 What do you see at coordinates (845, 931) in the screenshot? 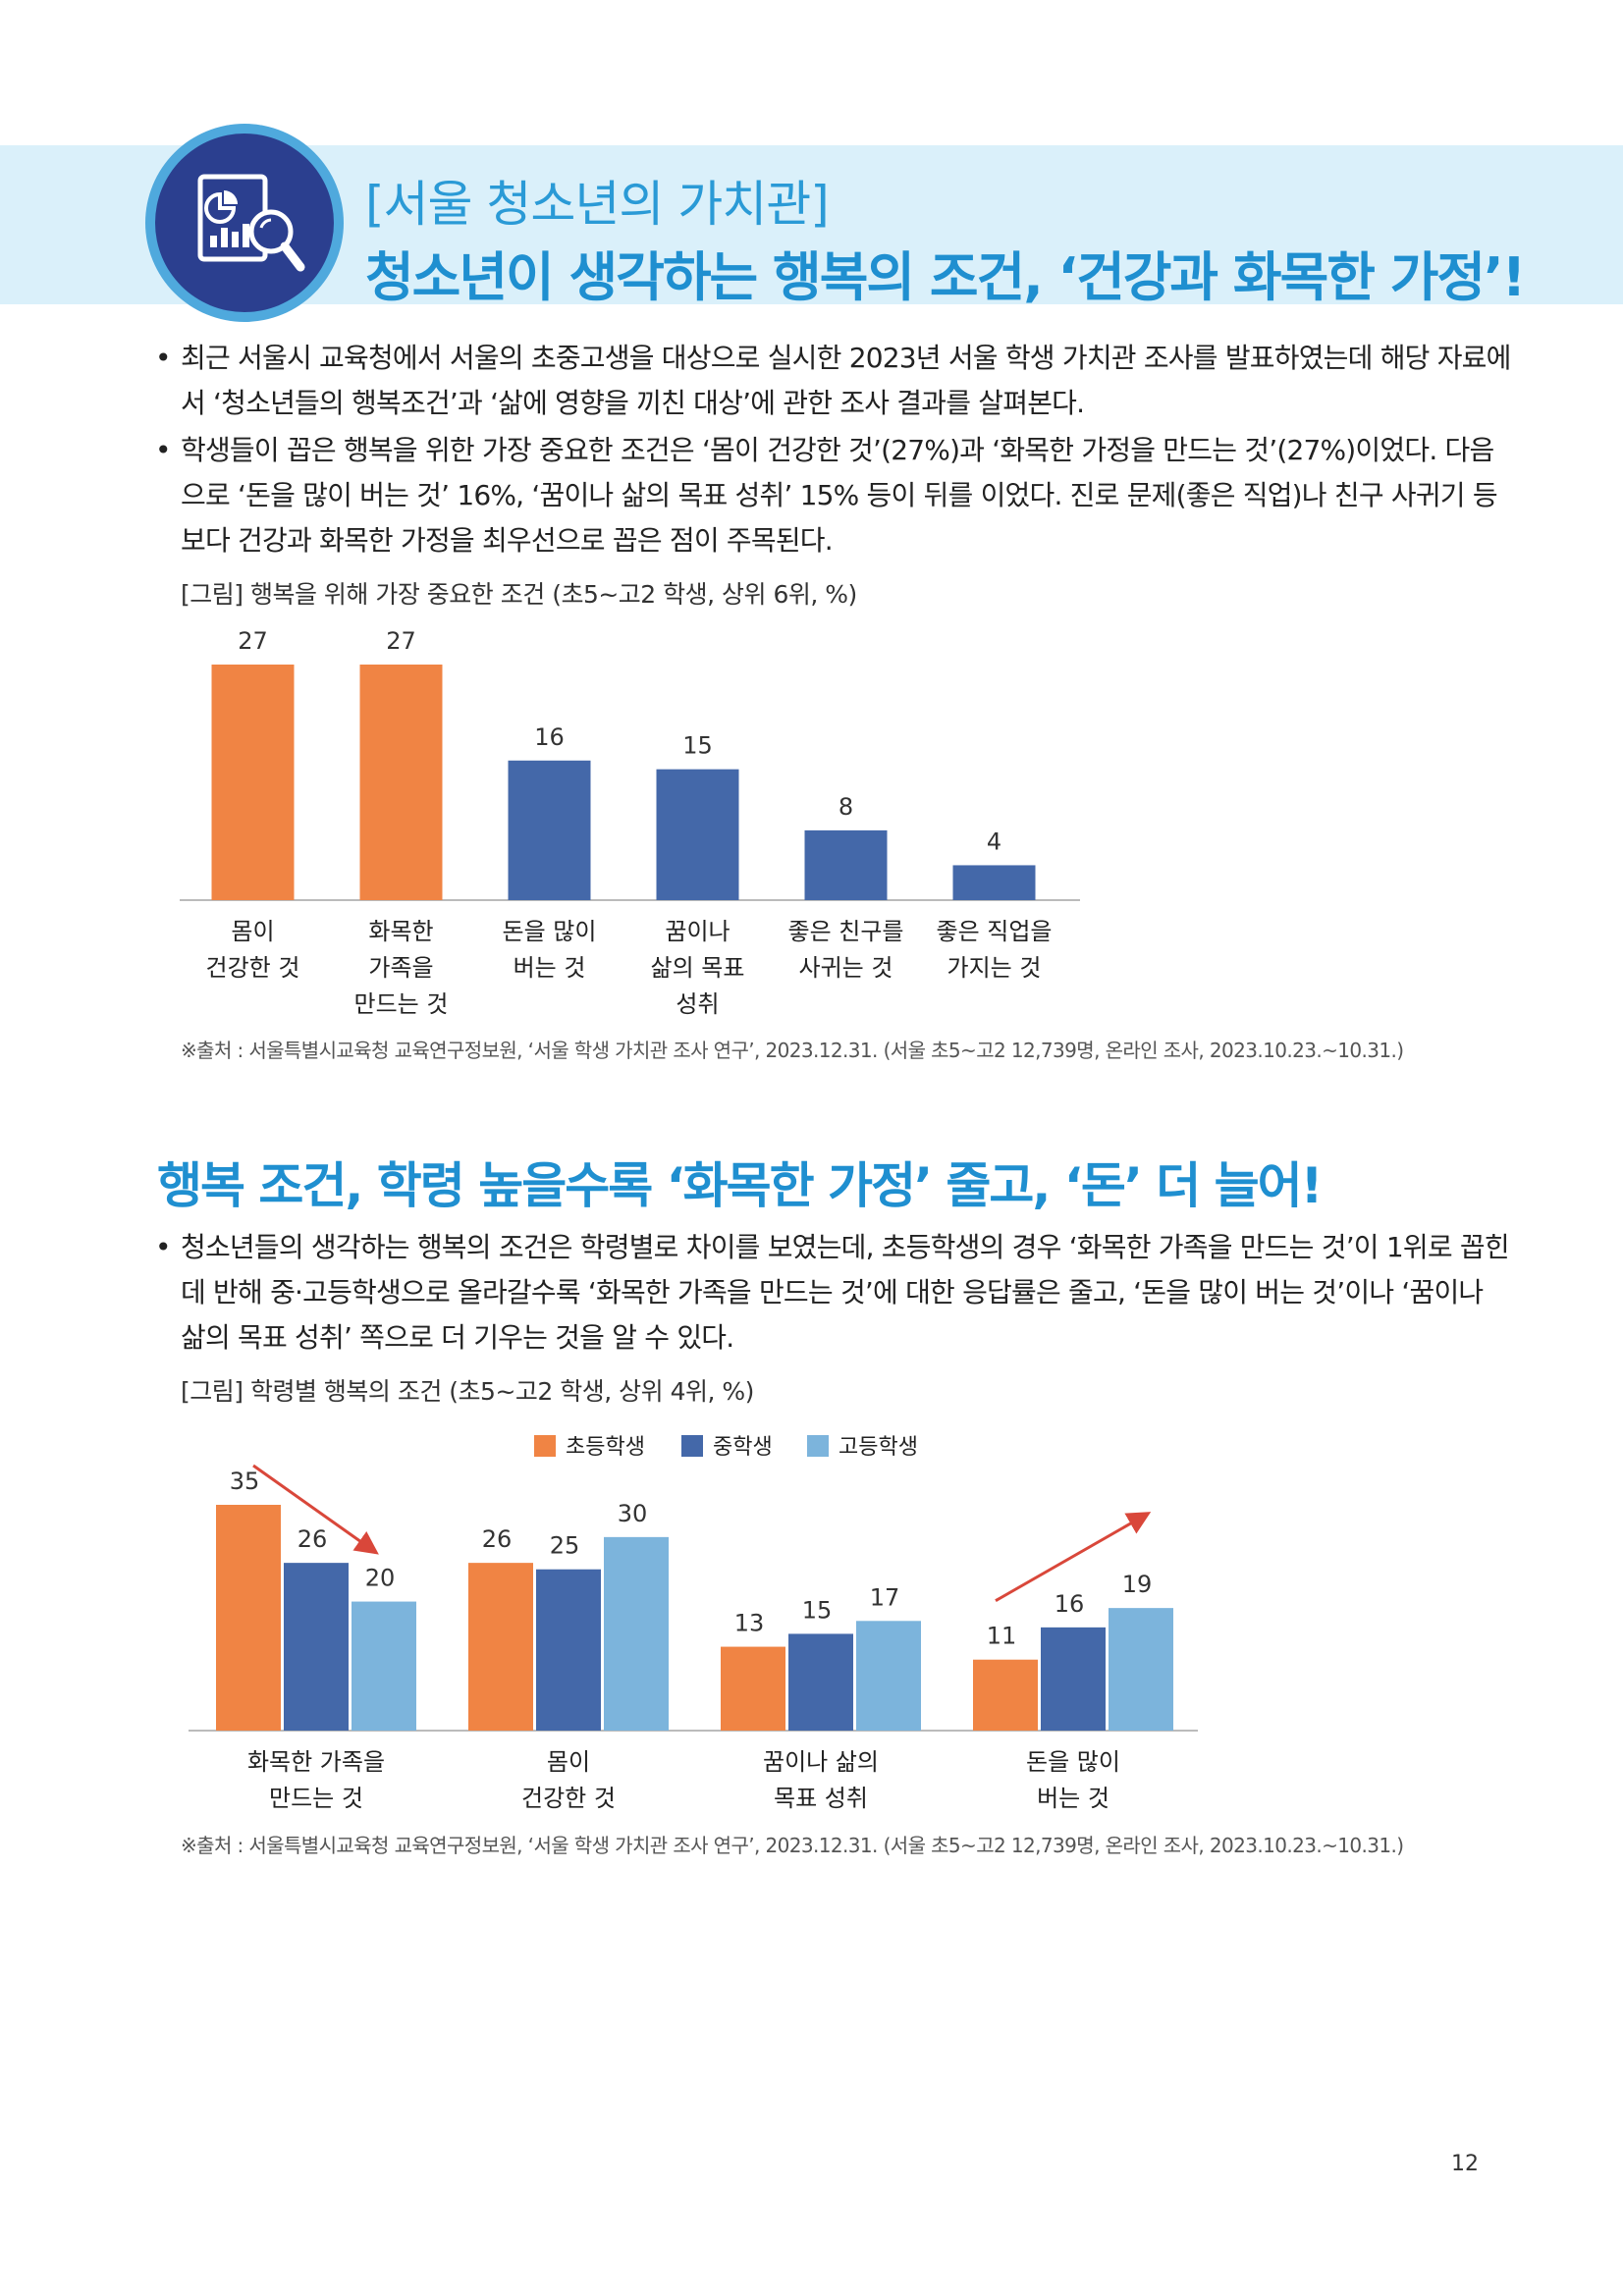
I see `chart1-category-label: 좋은 친구를` at bounding box center [845, 931].